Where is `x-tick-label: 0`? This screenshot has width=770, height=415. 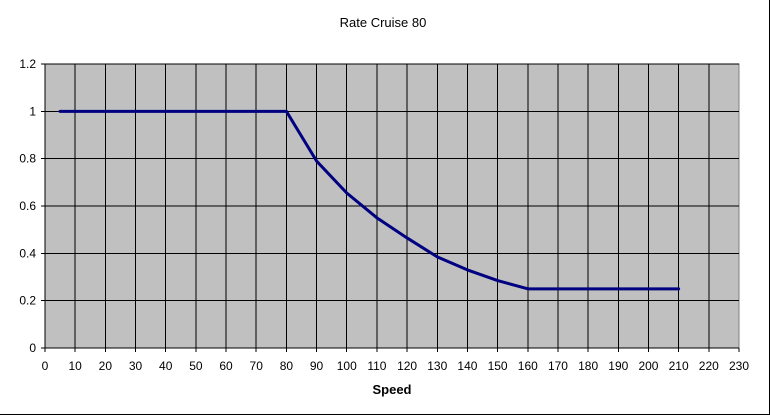 x-tick-label: 0 is located at coordinates (45, 366).